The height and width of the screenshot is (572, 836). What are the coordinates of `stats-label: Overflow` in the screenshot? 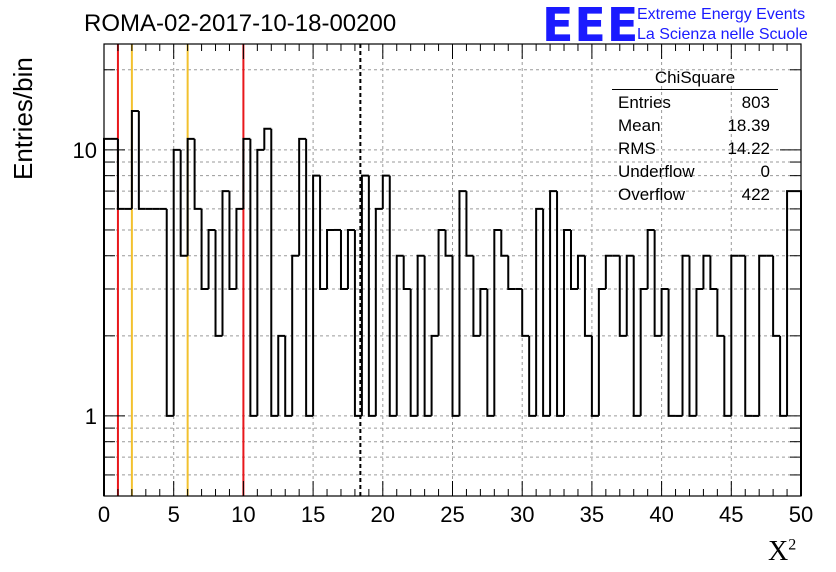 It's located at (652, 194).